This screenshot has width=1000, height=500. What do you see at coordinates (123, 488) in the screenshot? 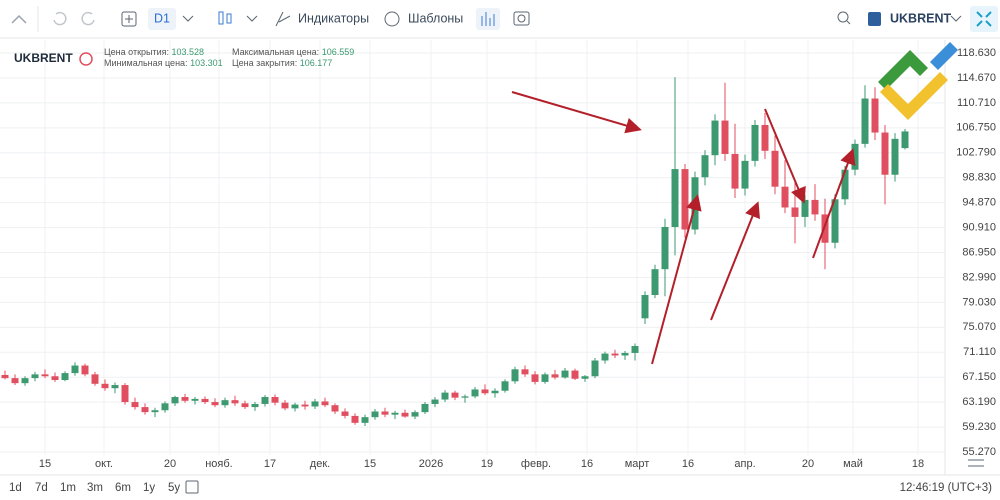
I see `range-button: 6m` at bounding box center [123, 488].